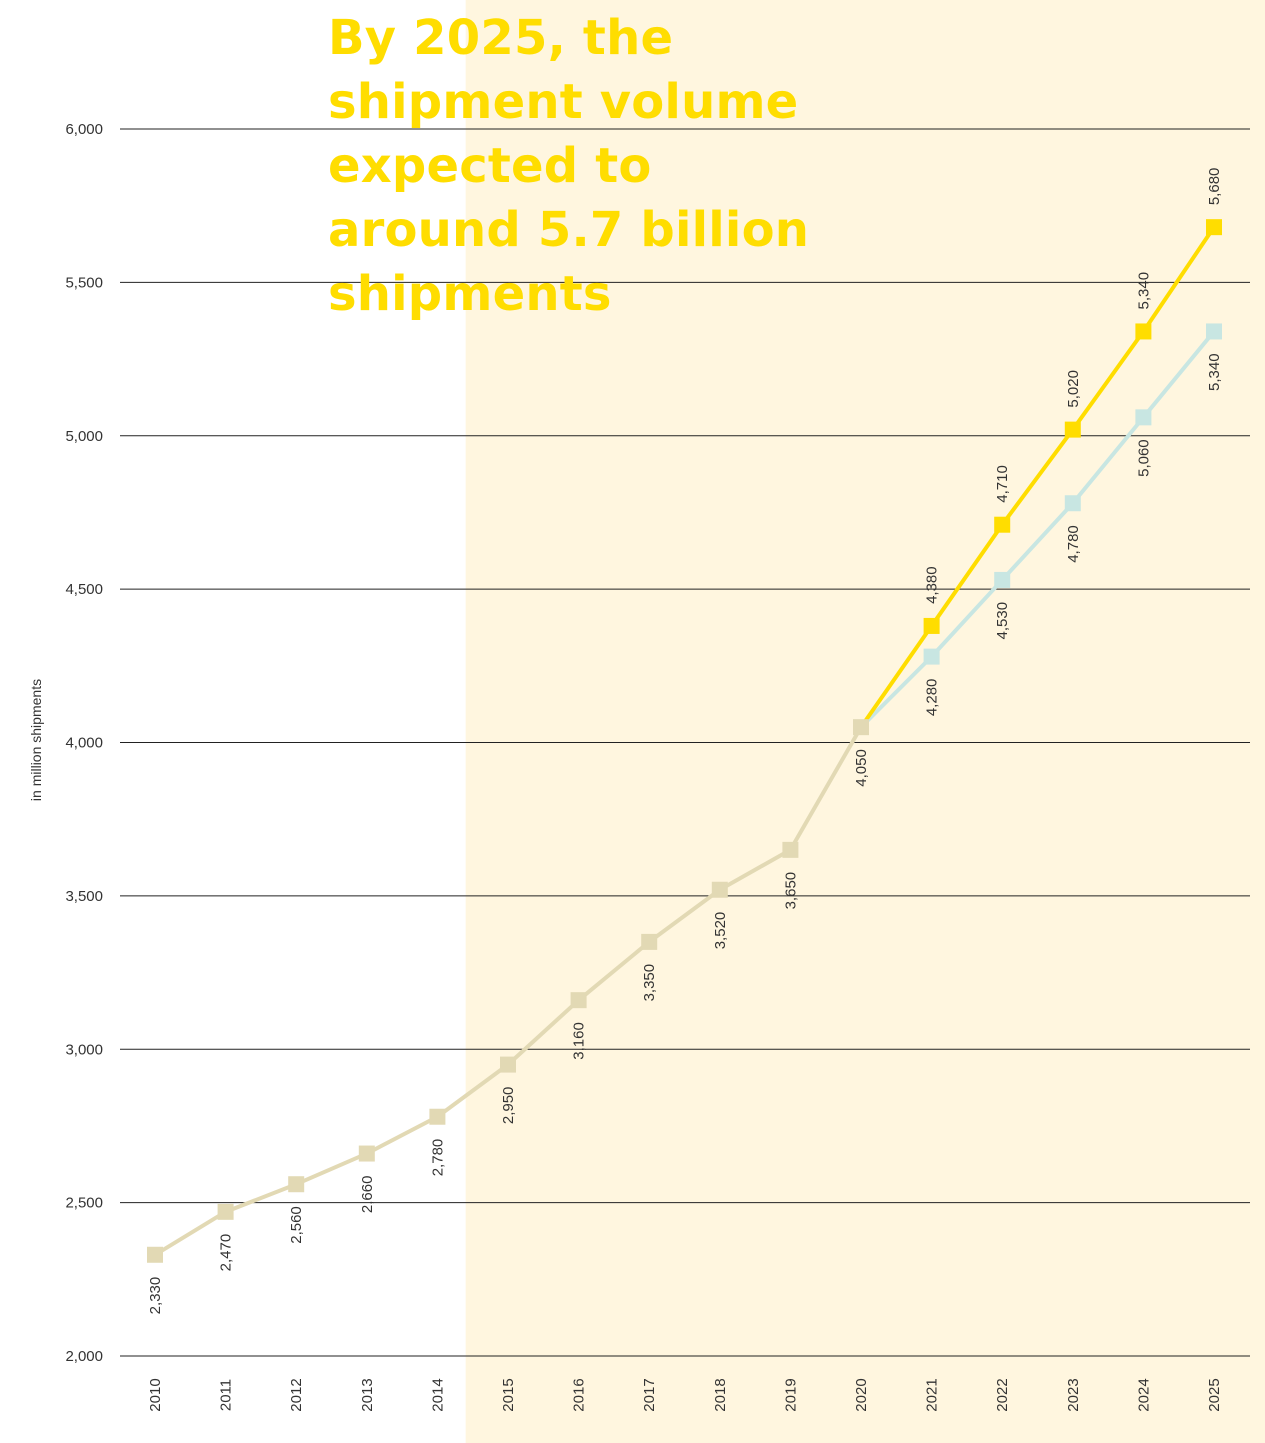 Image resolution: width=1265 pixels, height=1443 pixels. I want to click on x-tick-label: 2024, so click(1143, 1394).